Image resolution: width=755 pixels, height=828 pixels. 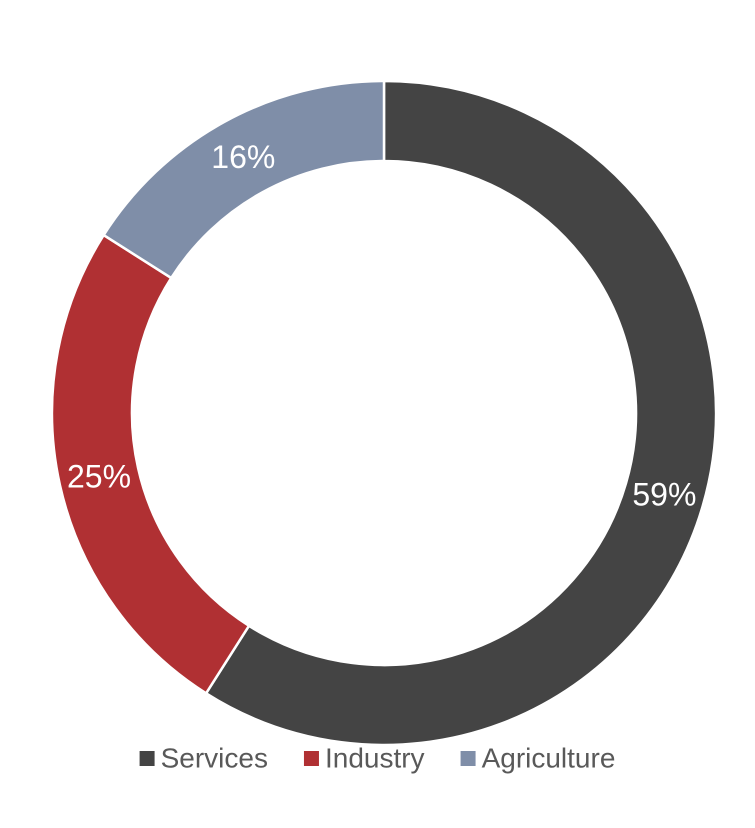 I want to click on data-label: 25%, so click(x=99, y=477).